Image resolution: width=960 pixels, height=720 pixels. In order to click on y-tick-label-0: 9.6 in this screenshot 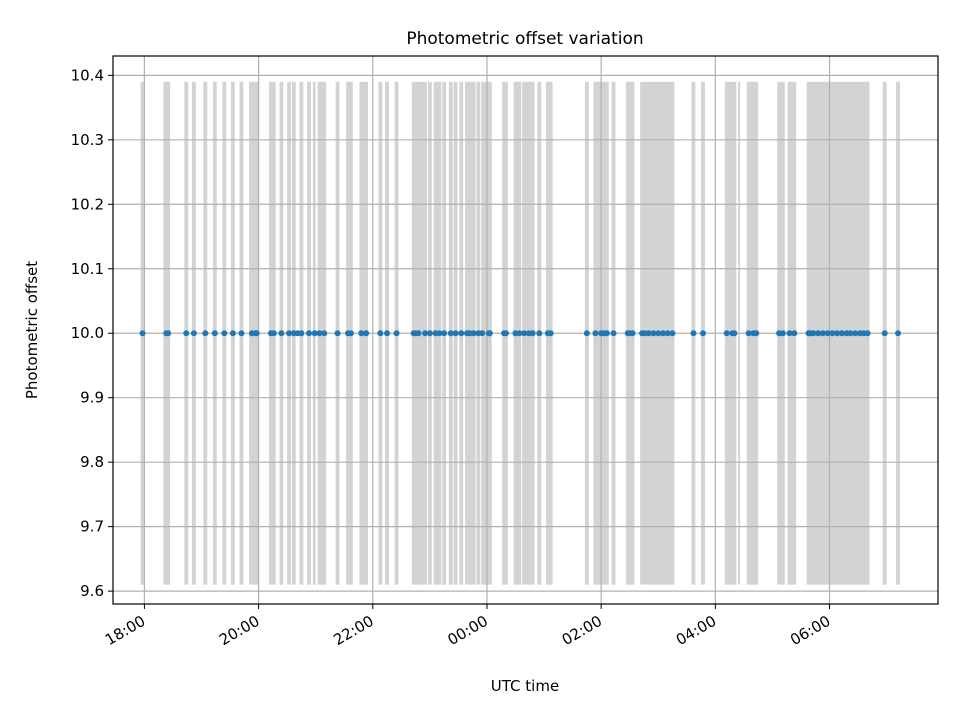, I will do `click(92, 591)`.